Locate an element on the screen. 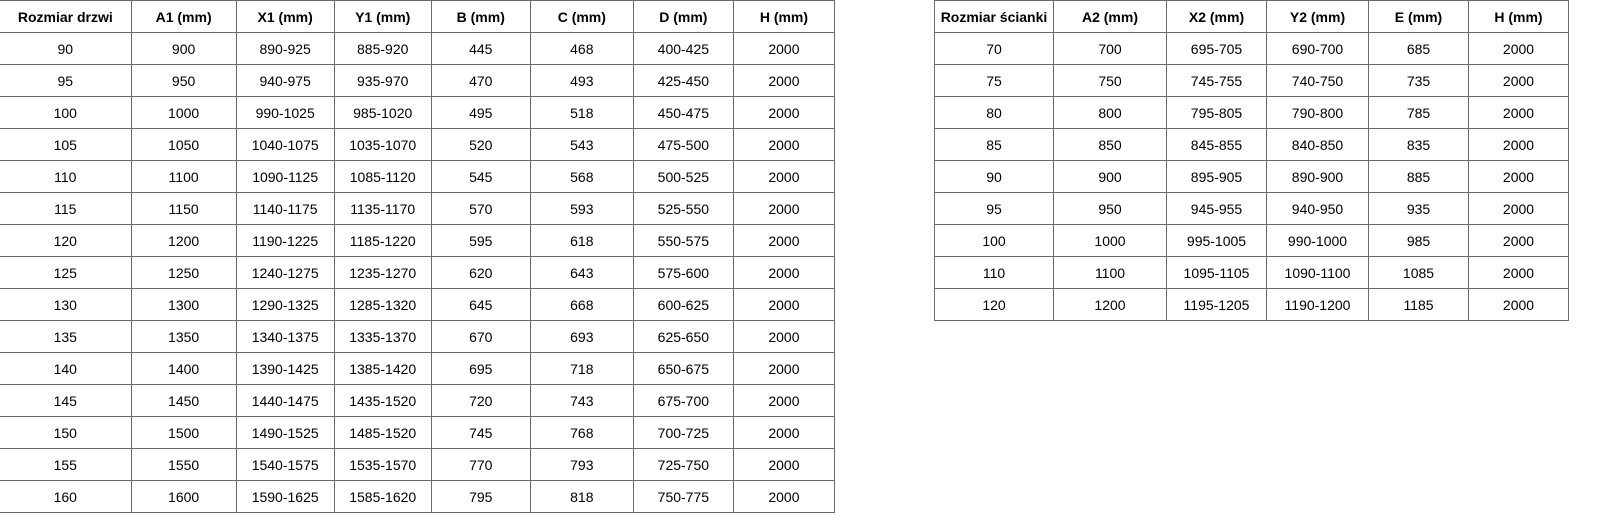 This screenshot has width=1600, height=515. table-cell: 700-725 is located at coordinates (683, 432).